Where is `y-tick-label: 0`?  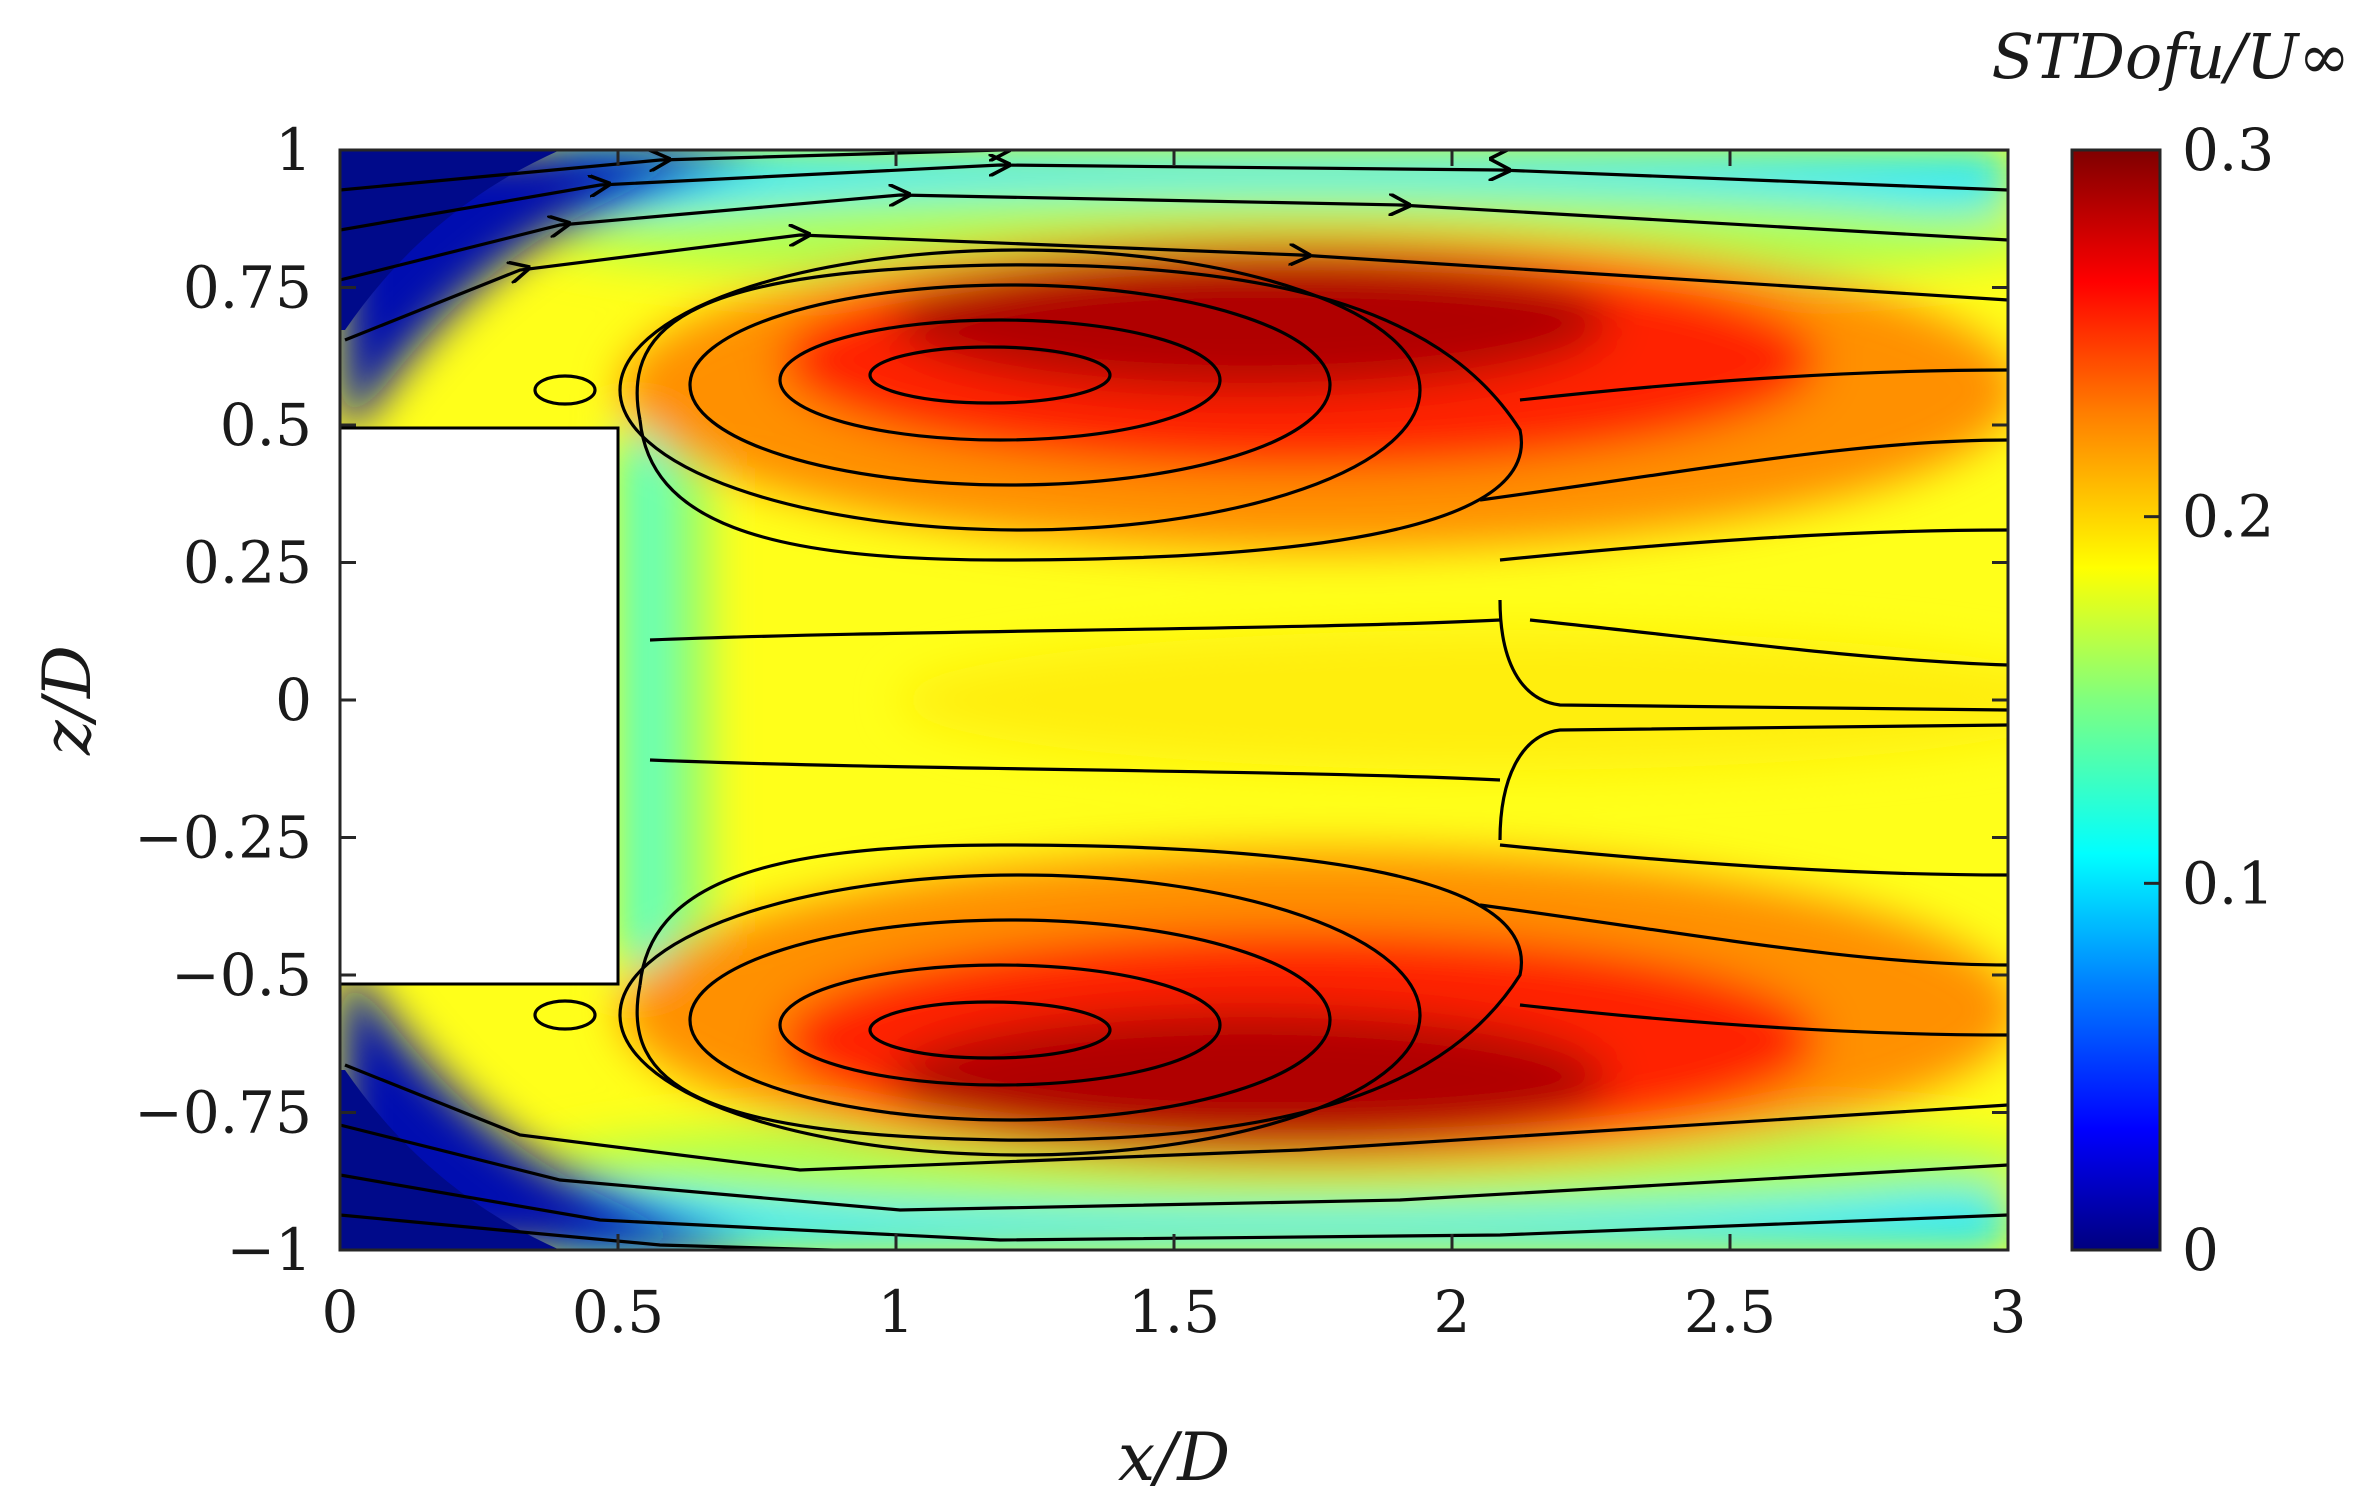 y-tick-label: 0 is located at coordinates (293, 700).